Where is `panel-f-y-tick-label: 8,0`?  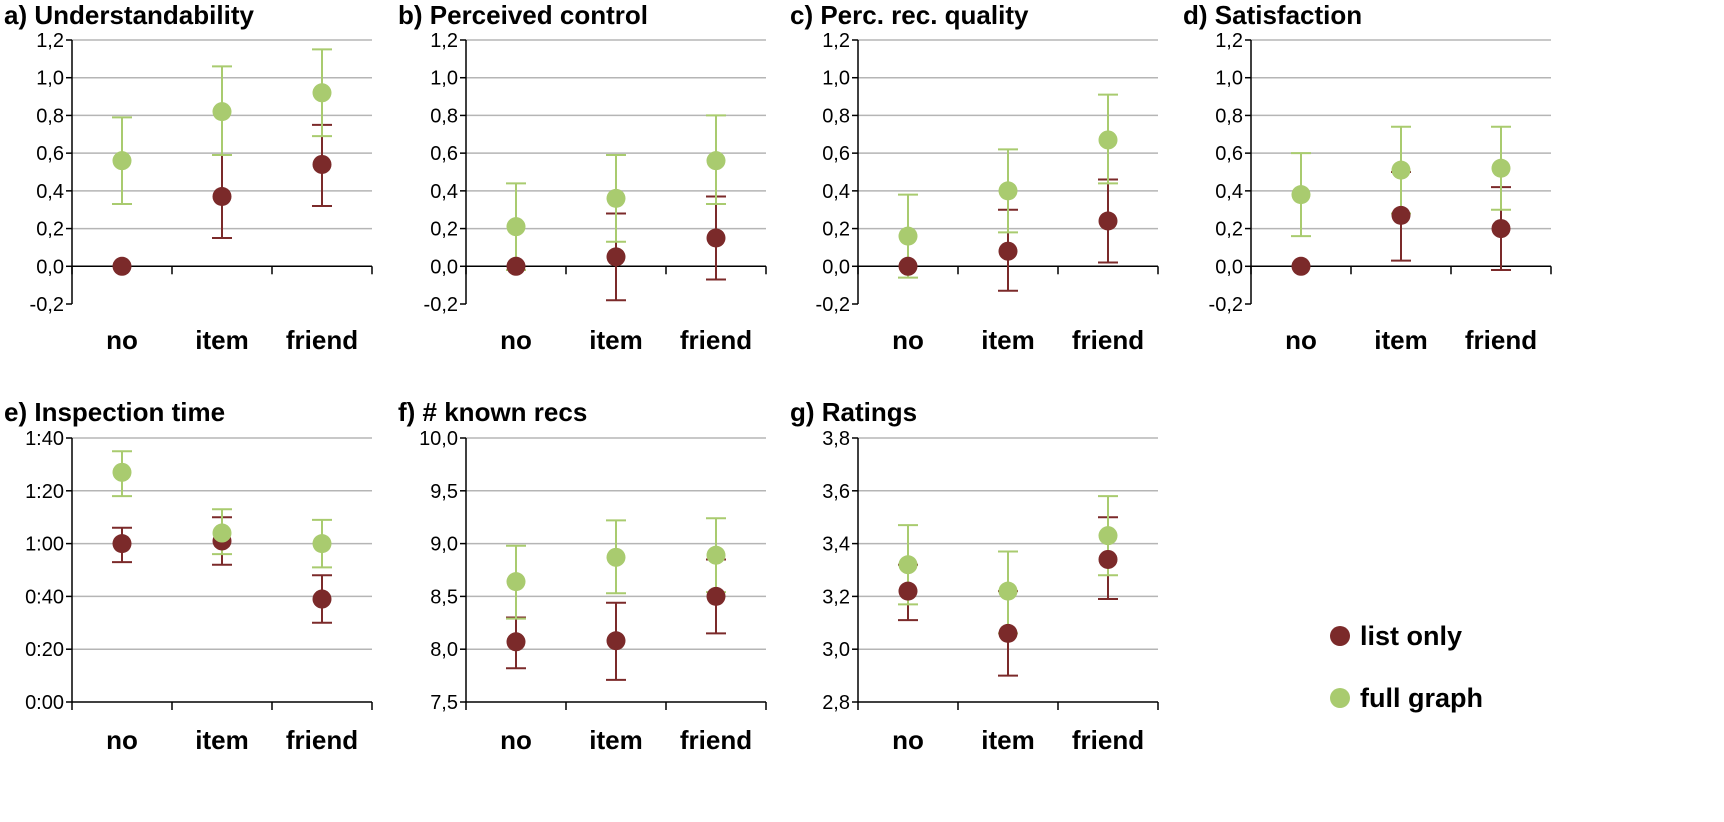 panel-f-y-tick-label: 8,0 is located at coordinates (444, 650).